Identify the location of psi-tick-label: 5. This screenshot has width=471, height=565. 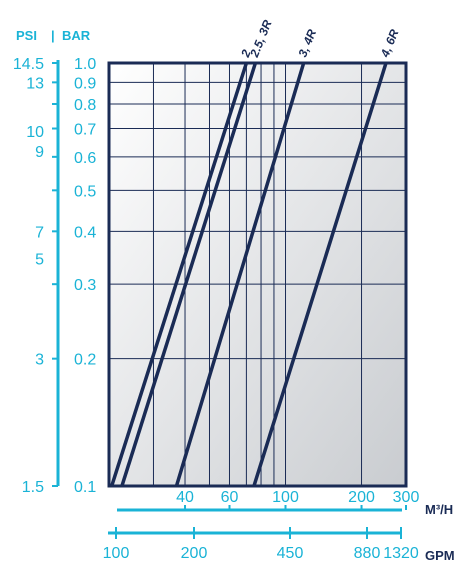
(39, 260).